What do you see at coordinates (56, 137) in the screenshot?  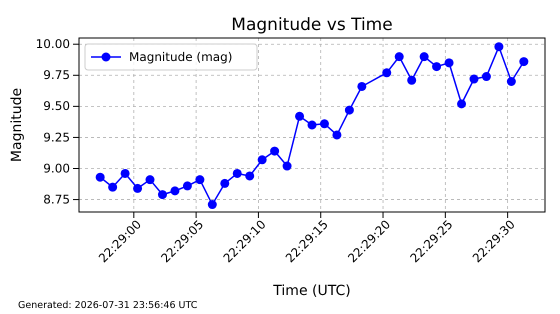 I see `y-tick-label: 9.25` at bounding box center [56, 137].